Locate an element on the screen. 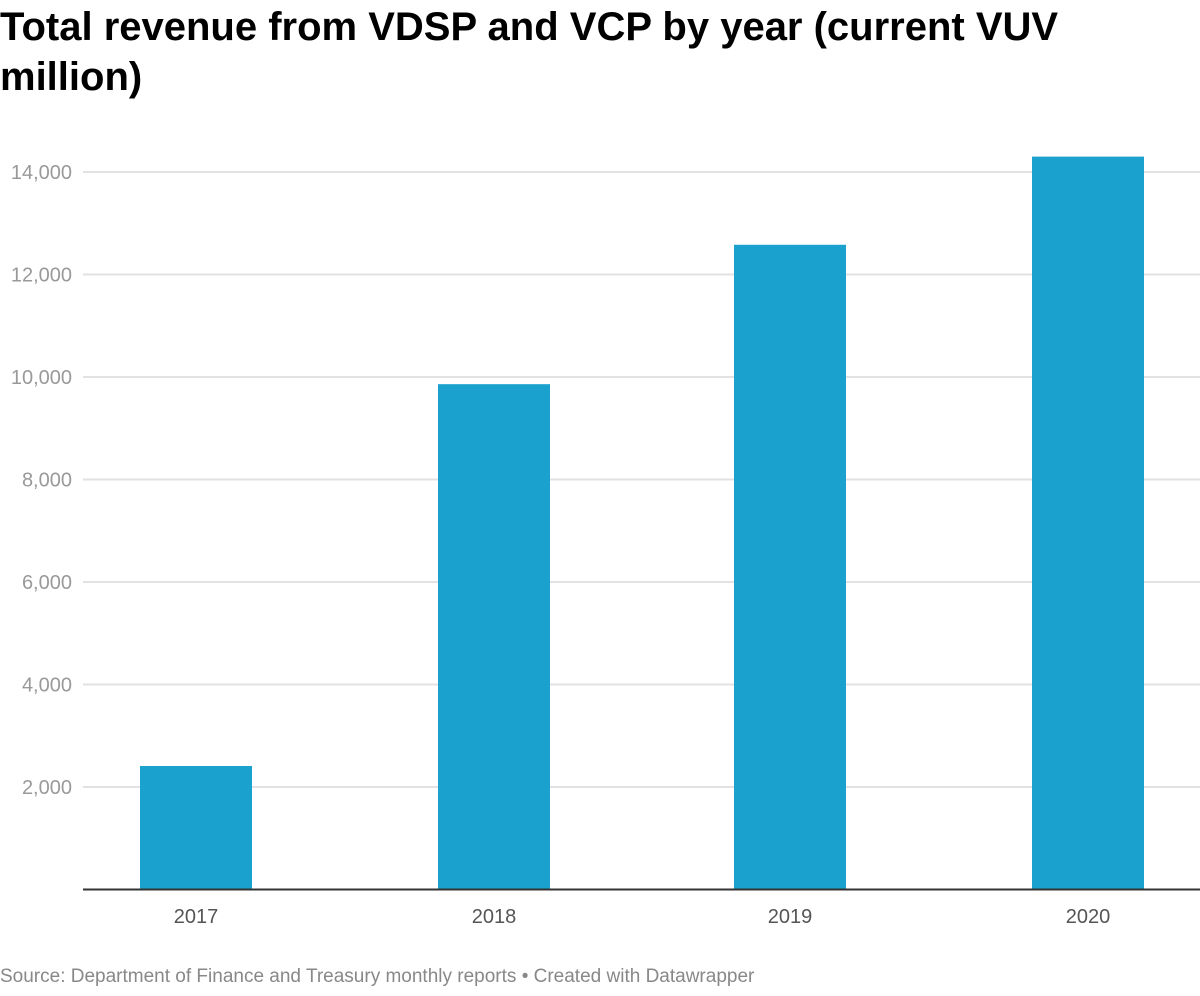 The height and width of the screenshot is (996, 1200). y-tick-label: 10,000 is located at coordinates (41, 378).